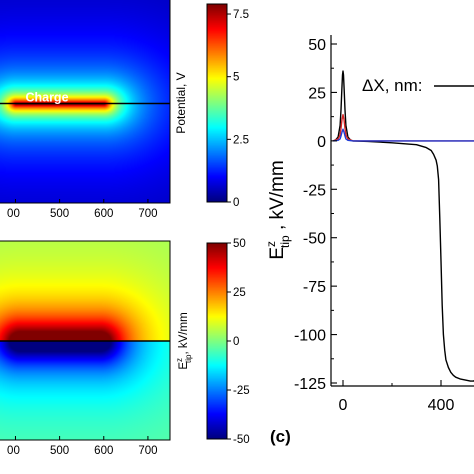 The width and height of the screenshot is (474, 474). I want to click on colorbar-label: Potential, V, so click(181, 102).